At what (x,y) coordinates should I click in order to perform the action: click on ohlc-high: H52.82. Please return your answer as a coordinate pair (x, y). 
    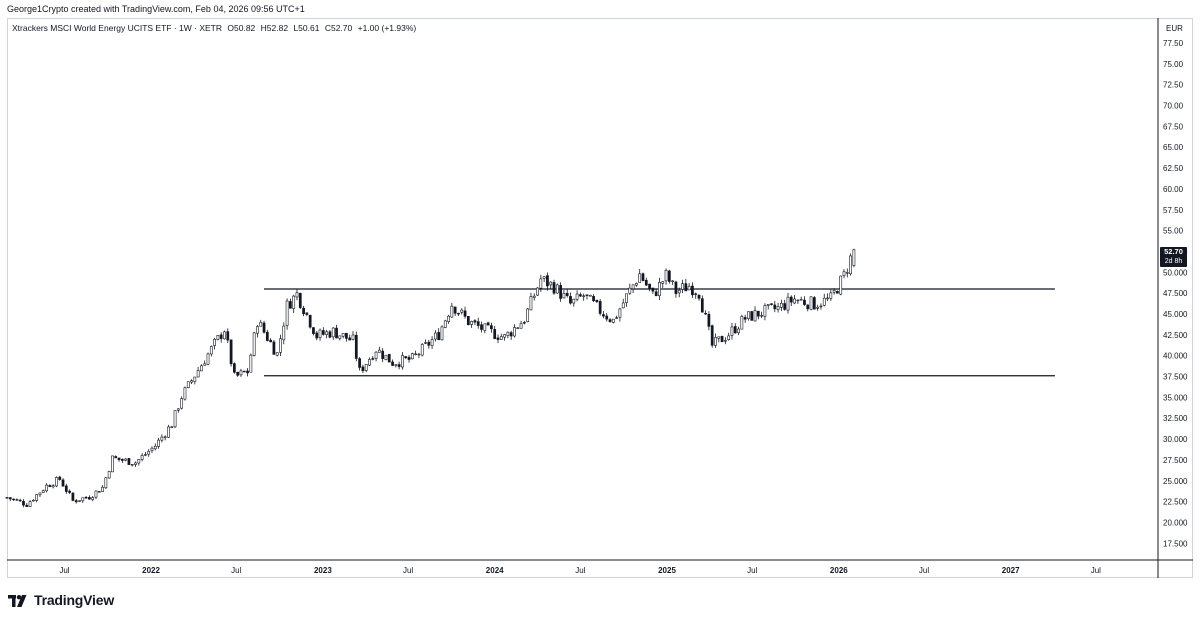
    Looking at the image, I should click on (274, 28).